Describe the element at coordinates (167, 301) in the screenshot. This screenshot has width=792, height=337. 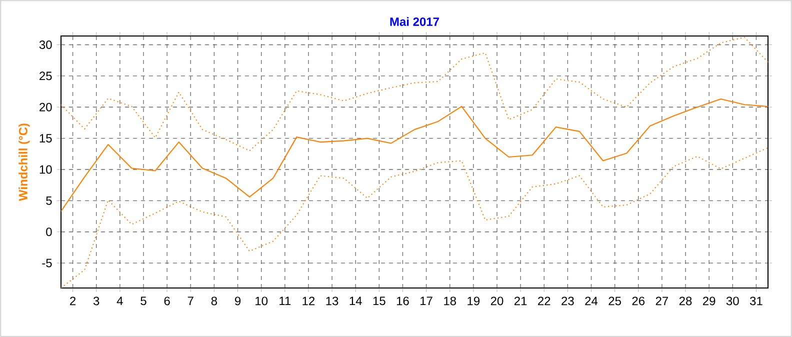
I see `x-tick-label: 6` at that location.